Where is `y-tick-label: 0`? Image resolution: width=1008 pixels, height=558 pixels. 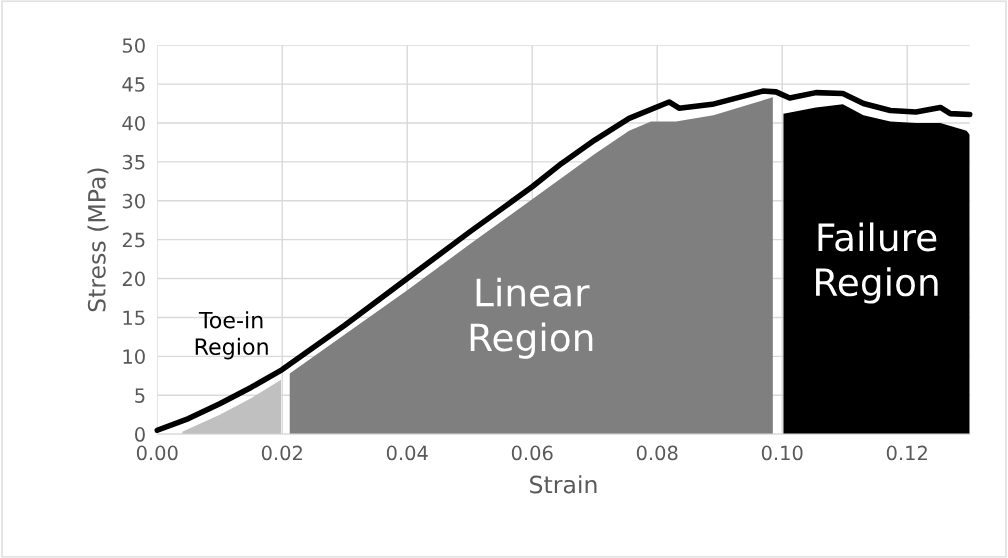
y-tick-label: 0 is located at coordinates (140, 434).